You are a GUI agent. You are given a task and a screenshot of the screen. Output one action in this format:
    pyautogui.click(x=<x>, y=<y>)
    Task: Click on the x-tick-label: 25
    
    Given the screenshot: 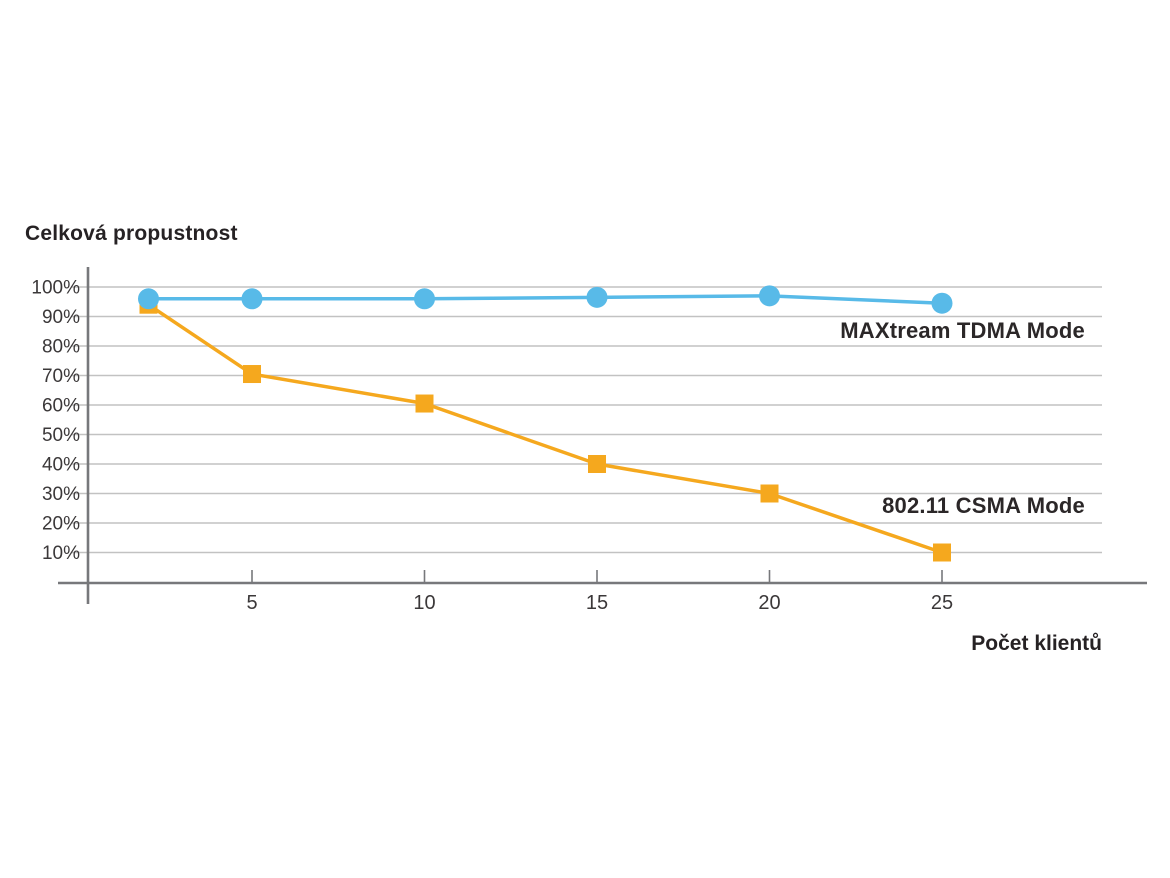 What is the action you would take?
    pyautogui.click(x=942, y=603)
    